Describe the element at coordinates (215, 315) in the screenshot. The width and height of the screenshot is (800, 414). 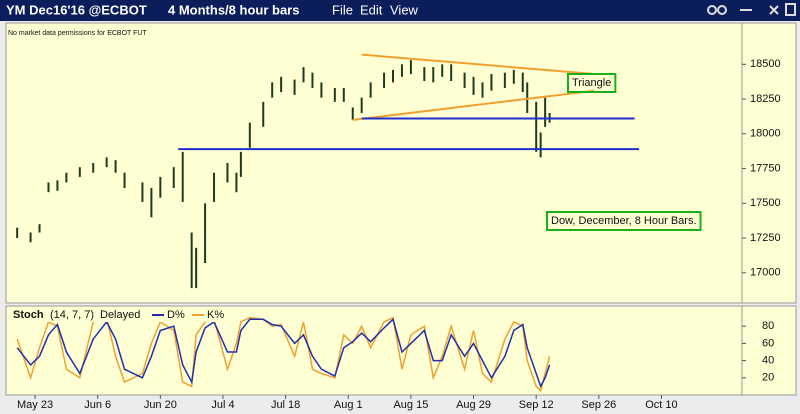
I see `legend-label: K%` at that location.